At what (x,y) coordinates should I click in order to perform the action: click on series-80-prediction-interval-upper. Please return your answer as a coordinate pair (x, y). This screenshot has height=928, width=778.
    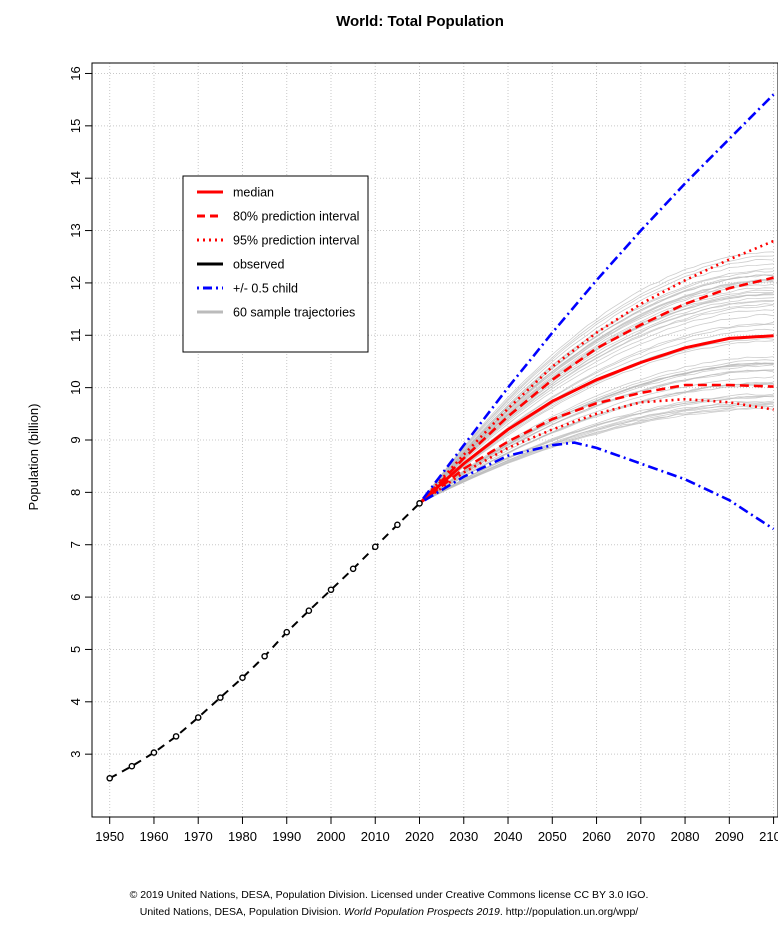
    Looking at the image, I should click on (596, 390).